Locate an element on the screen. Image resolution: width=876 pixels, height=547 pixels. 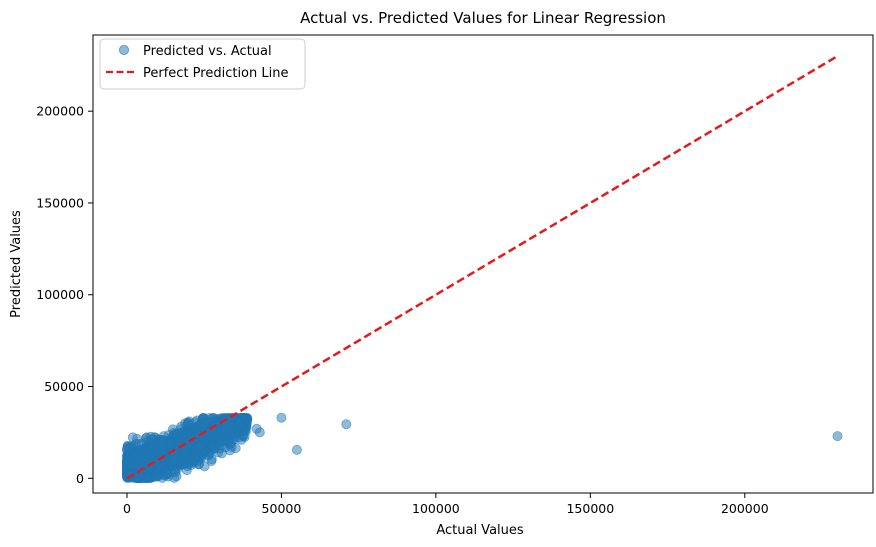
scatter-points-group is located at coordinates (482, 447).